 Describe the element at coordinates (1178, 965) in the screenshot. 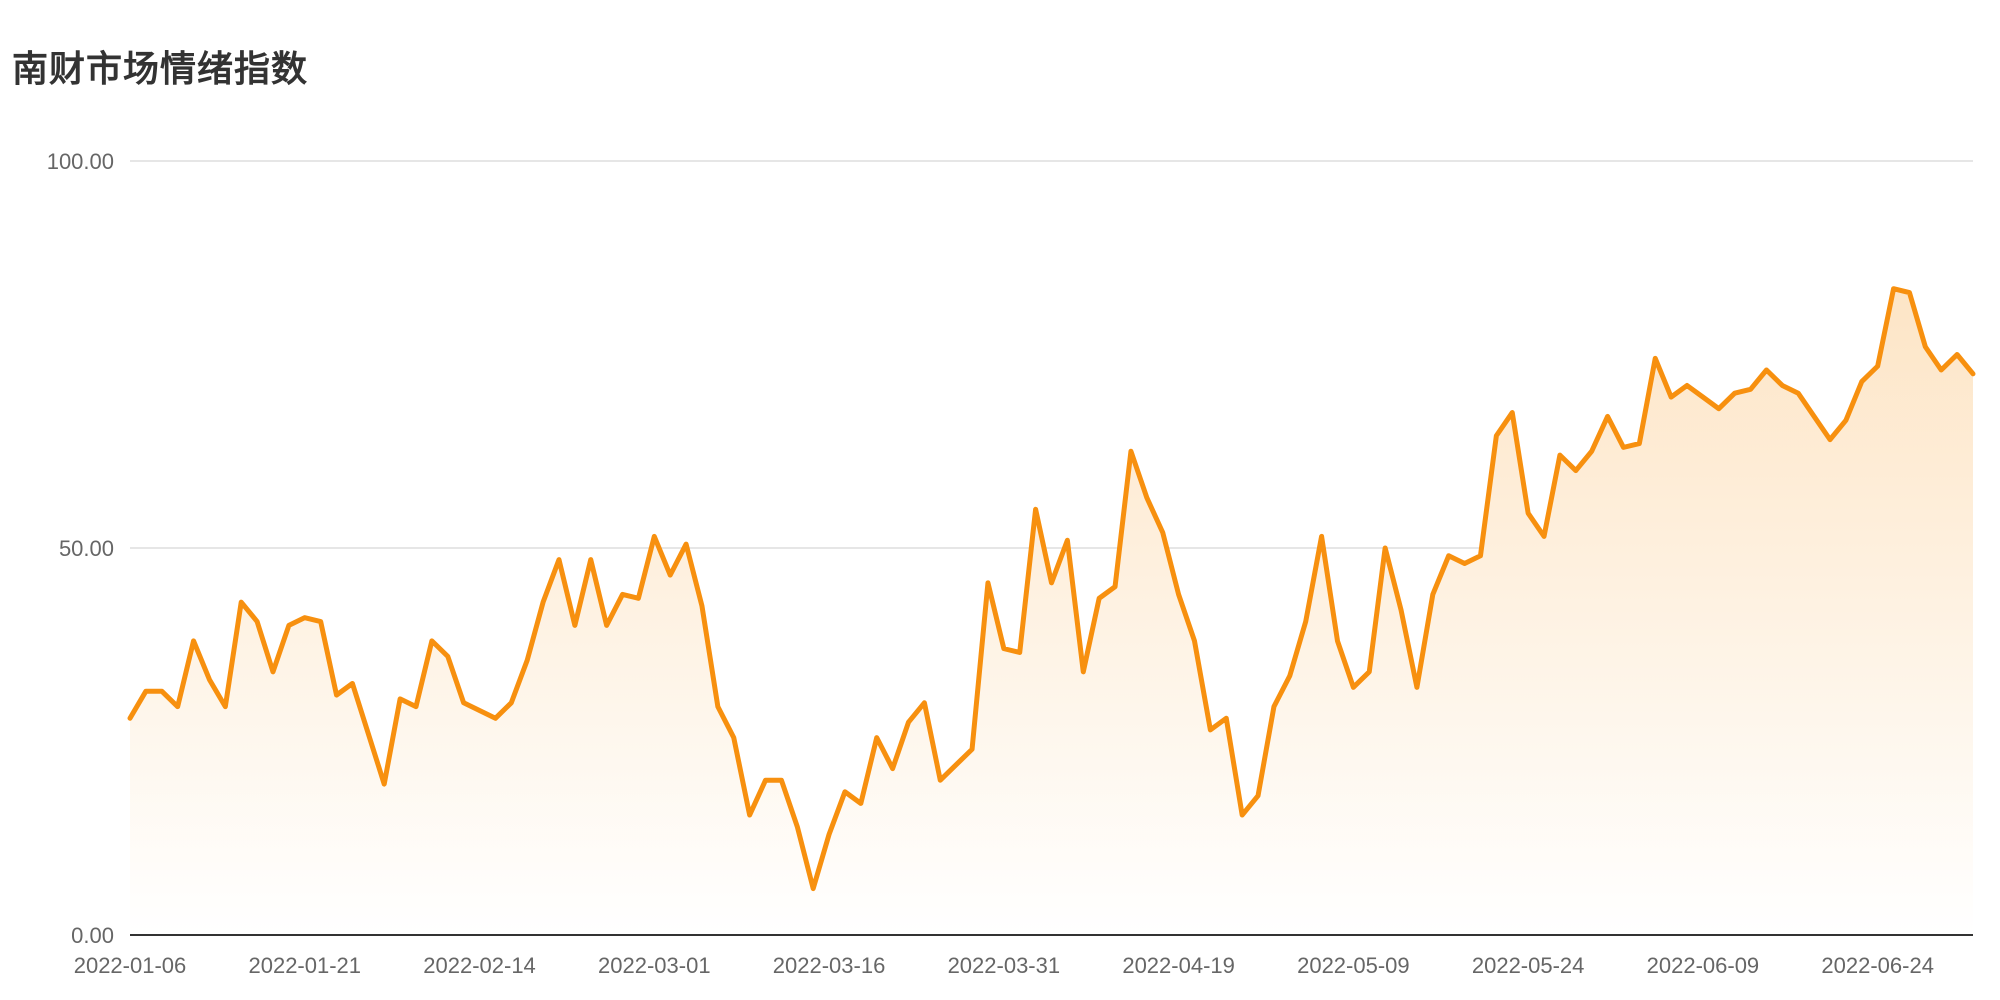

I see `x-tick-label: 2022-04-19` at that location.